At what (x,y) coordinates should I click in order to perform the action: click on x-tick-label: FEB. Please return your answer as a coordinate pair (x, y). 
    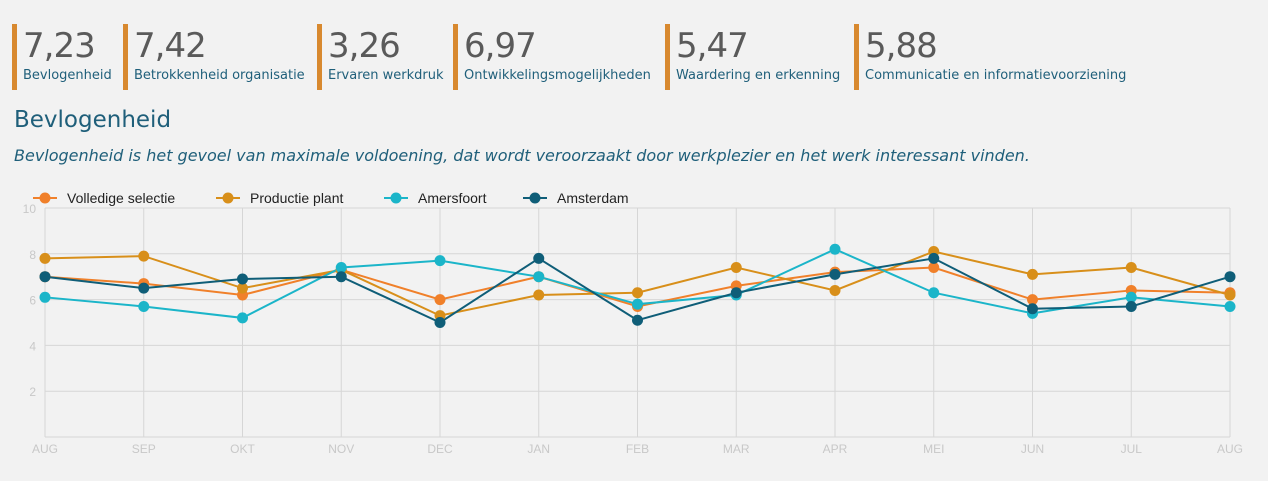
    Looking at the image, I should click on (637, 449).